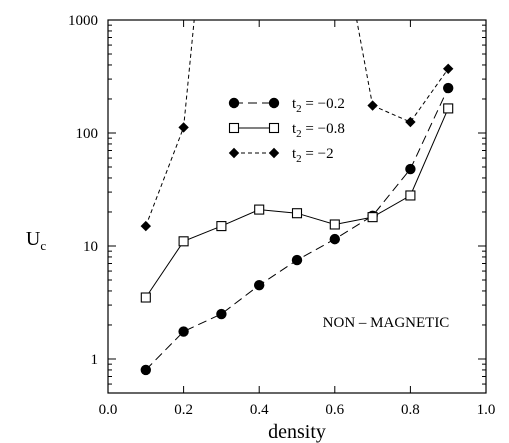  What do you see at coordinates (286, 105) in the screenshot?
I see `legend-item-1: t2 = −0.2` at bounding box center [286, 105].